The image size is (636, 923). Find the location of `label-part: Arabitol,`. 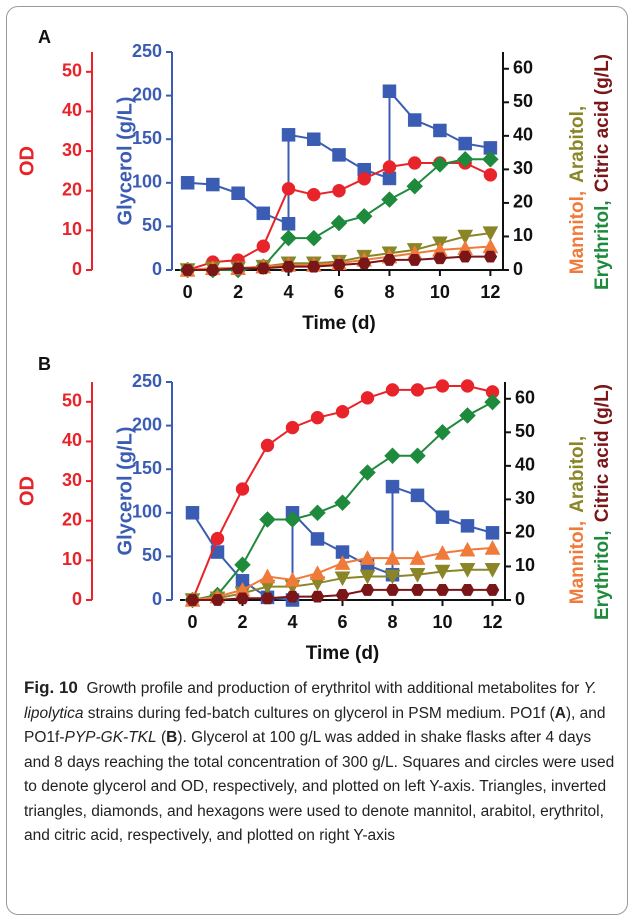

label-part: Arabitol, is located at coordinates (577, 474).